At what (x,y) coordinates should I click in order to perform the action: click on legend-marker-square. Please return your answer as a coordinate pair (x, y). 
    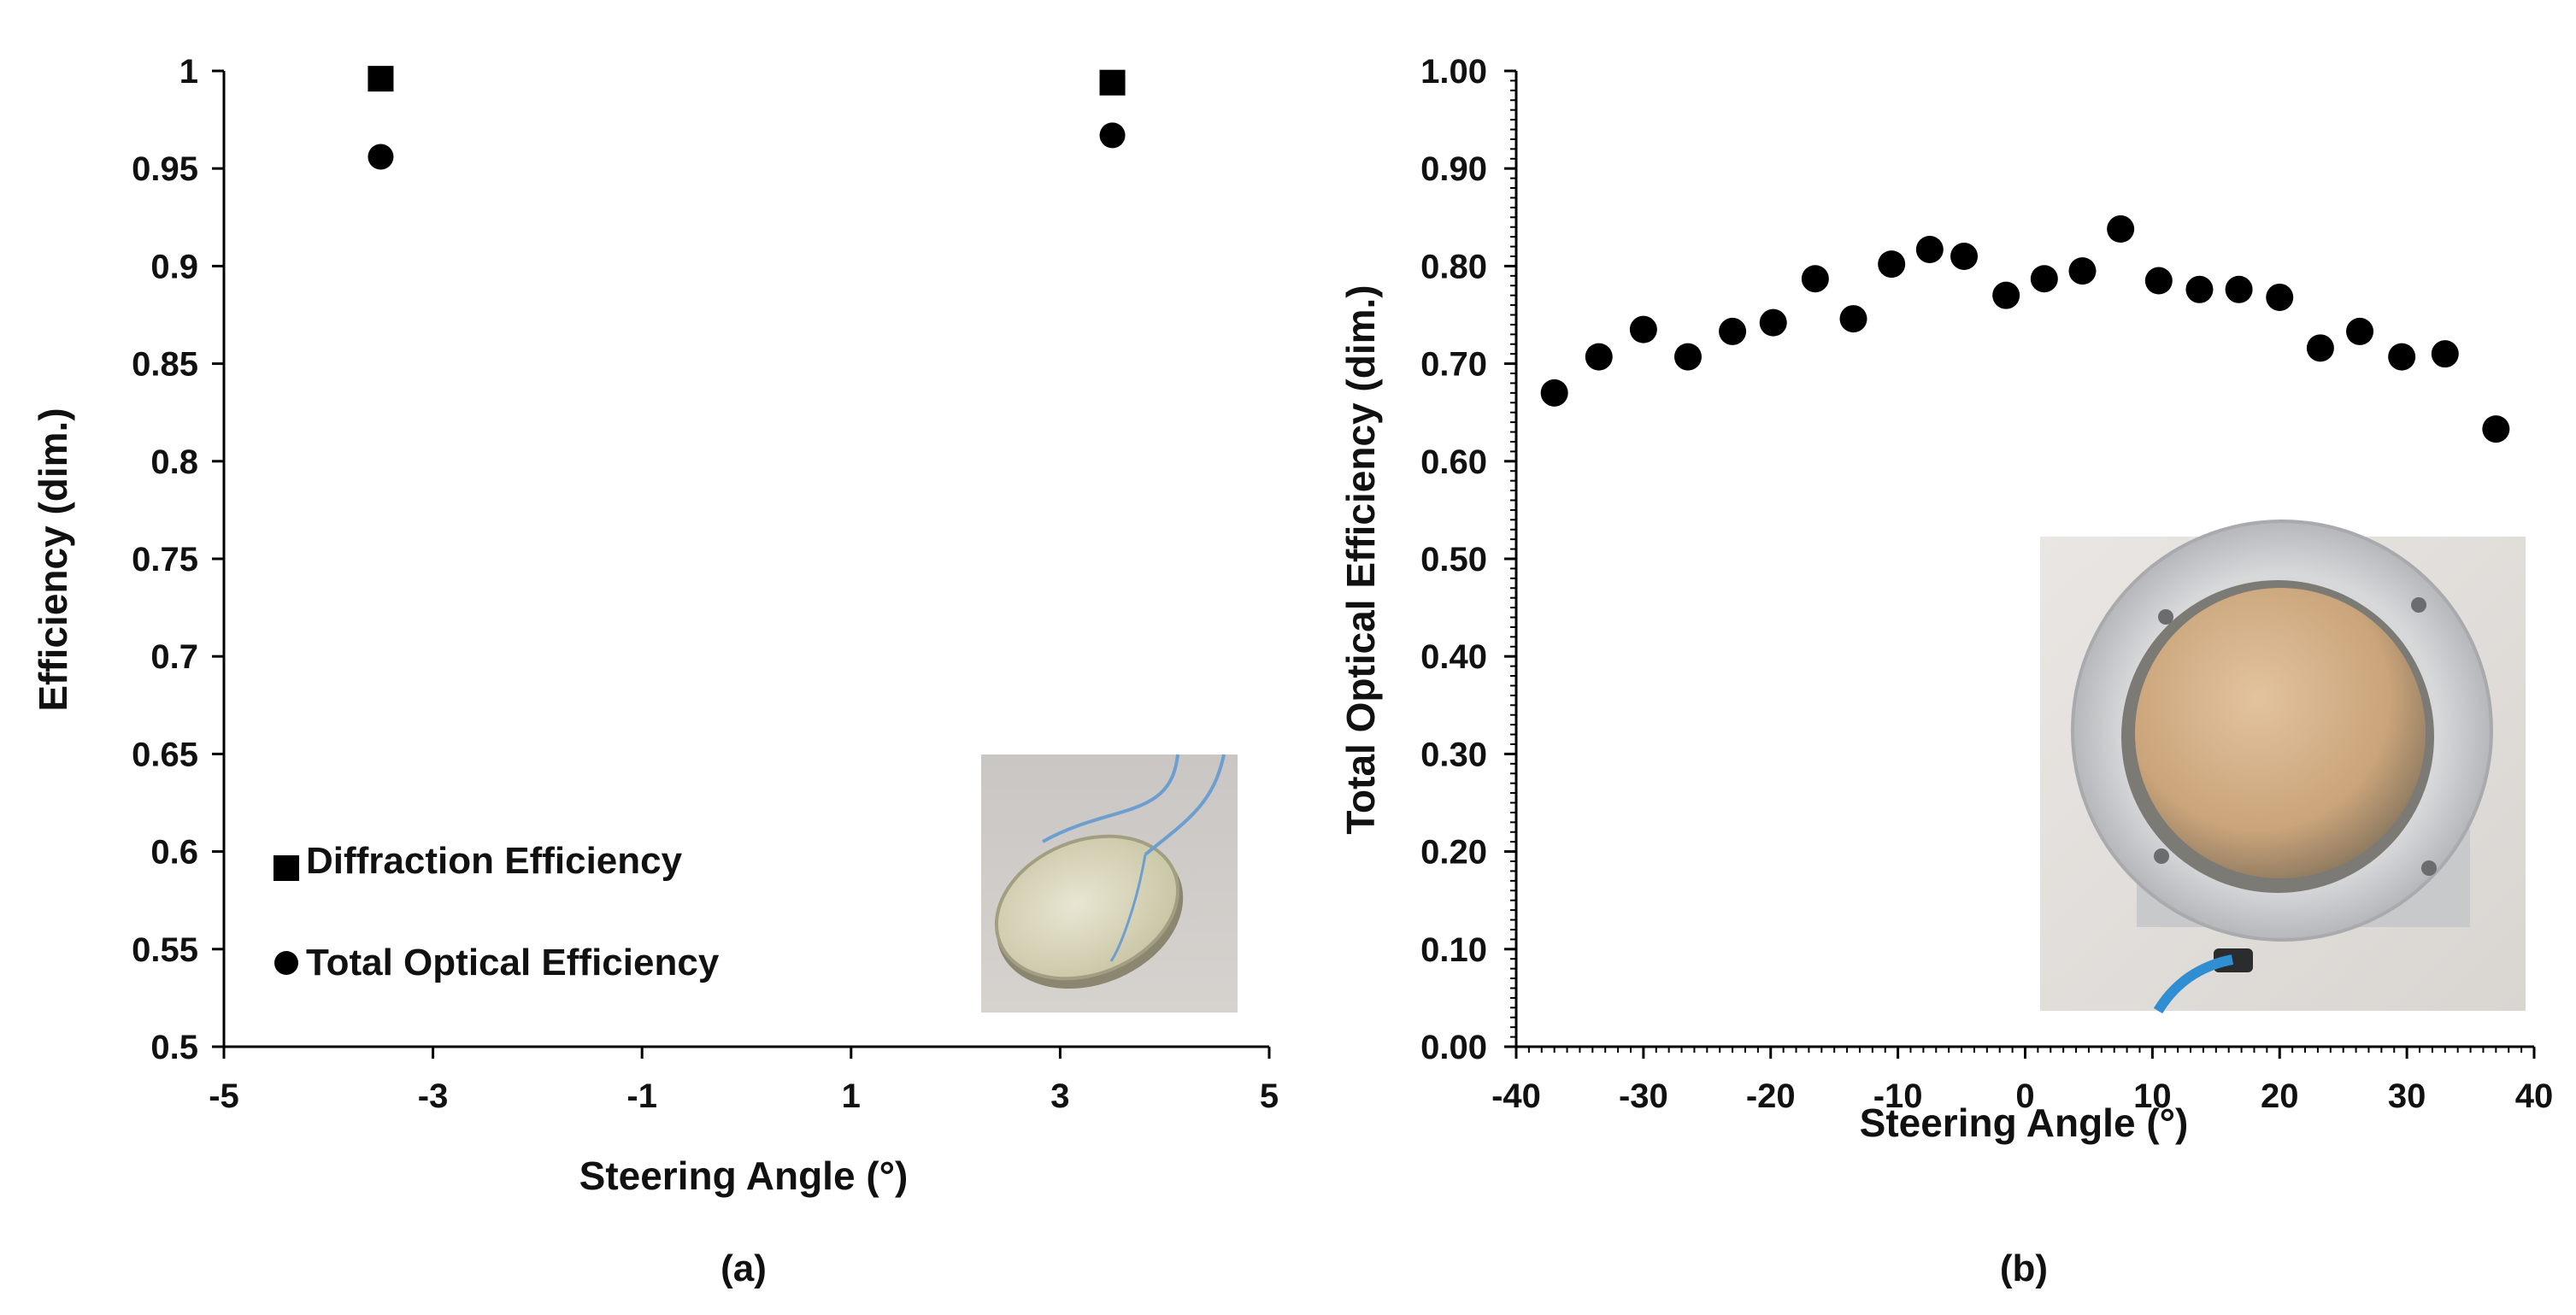
    Looking at the image, I should click on (286, 868).